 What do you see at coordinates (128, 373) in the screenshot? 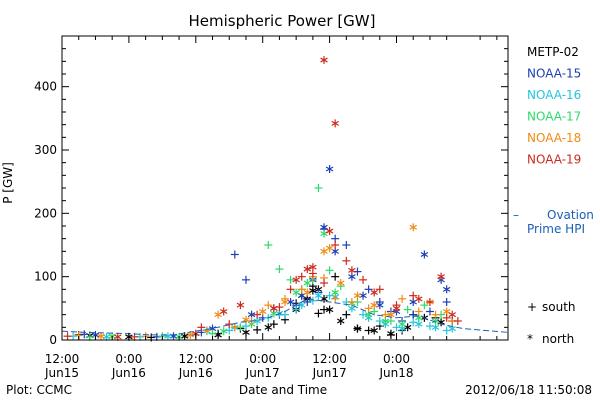
I see `x-tick-date: Jun16` at bounding box center [128, 373].